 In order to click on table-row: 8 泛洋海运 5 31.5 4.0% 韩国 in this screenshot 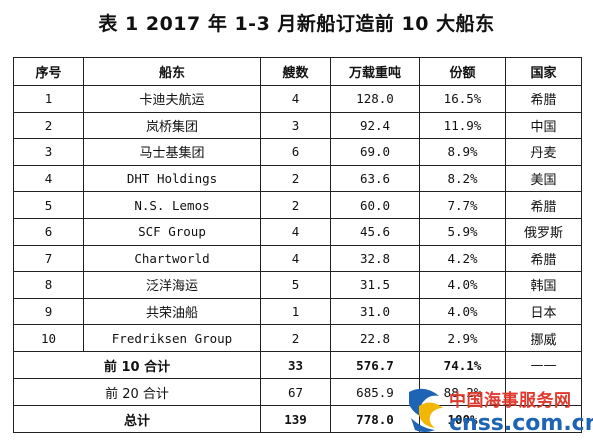, I will do `click(297, 285)`.